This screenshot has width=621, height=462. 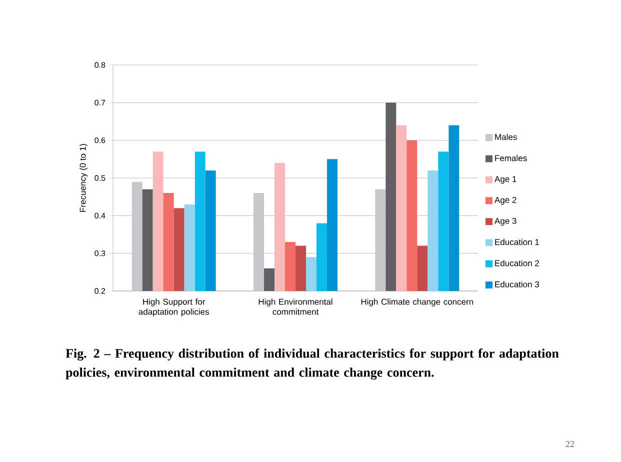 What do you see at coordinates (517, 242) in the screenshot?
I see `legend-label: Education 1` at bounding box center [517, 242].